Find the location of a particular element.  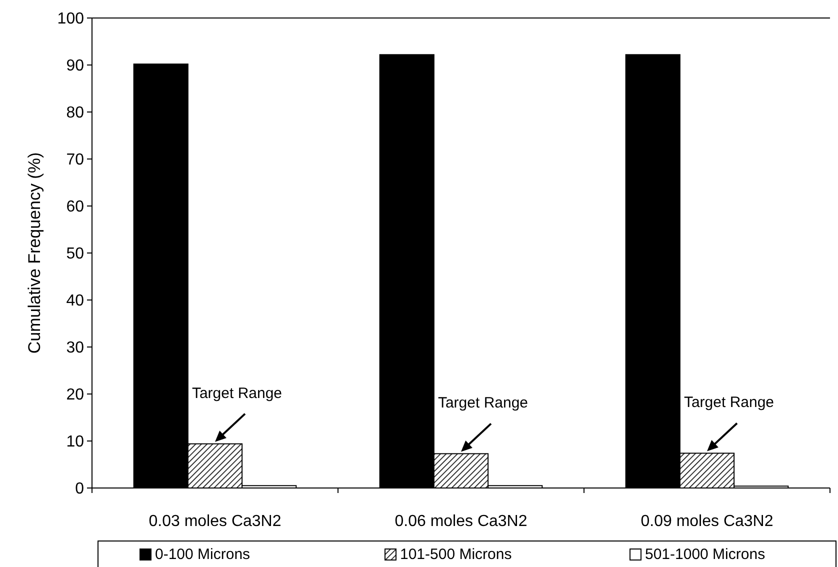

y-tick-label: 20 is located at coordinates (75, 395).